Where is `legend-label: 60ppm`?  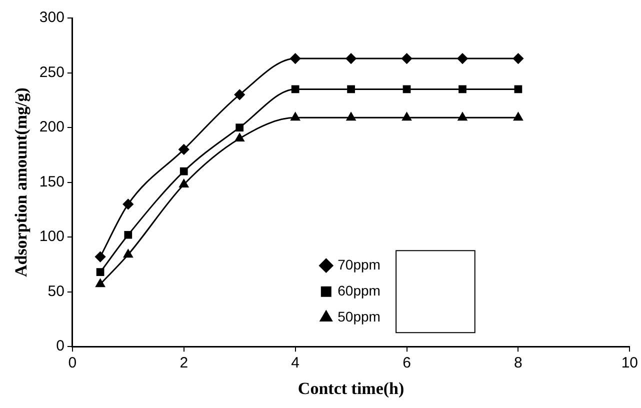
legend-label: 60ppm is located at coordinates (359, 290).